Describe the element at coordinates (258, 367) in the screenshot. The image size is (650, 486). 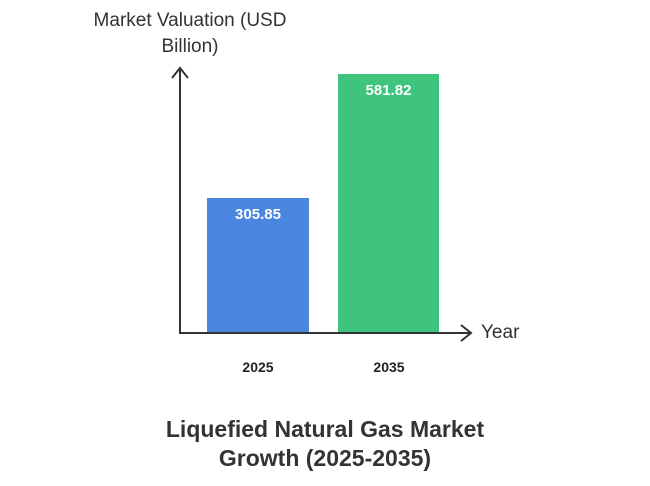
I see `x-tick-2025: 2025` at that location.